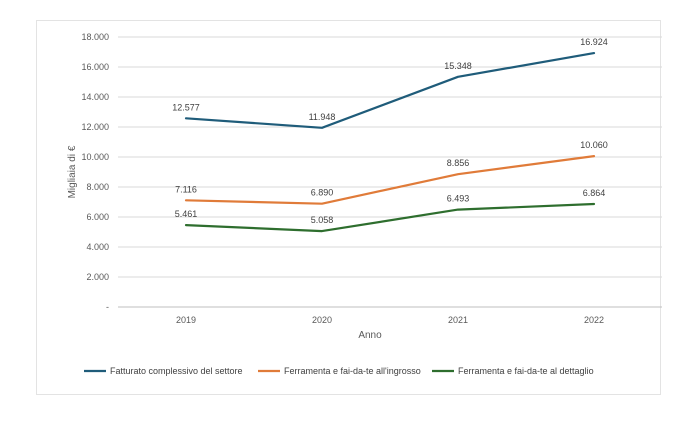 The height and width of the screenshot is (425, 698). Describe the element at coordinates (370, 335) in the screenshot. I see `x-axis-title: Anno` at that location.